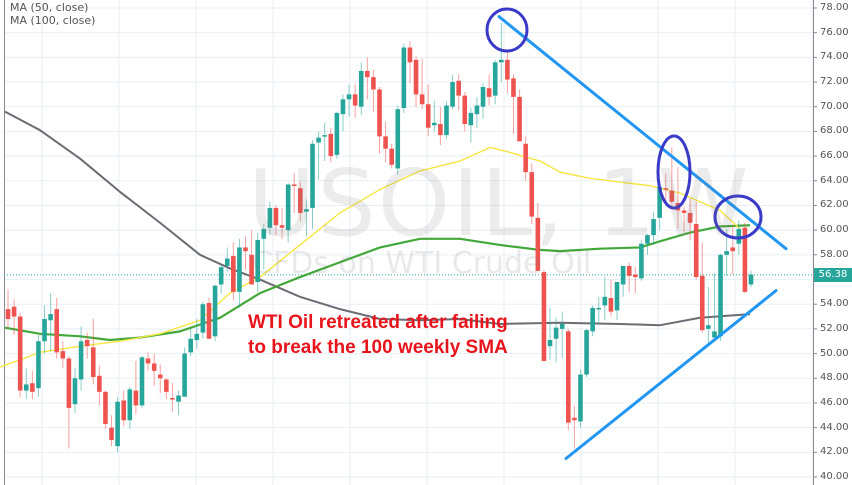 Image resolution: width=852 pixels, height=485 pixels. Describe the element at coordinates (834, 427) in the screenshot. I see `price-axis-label: 44.00` at that location.